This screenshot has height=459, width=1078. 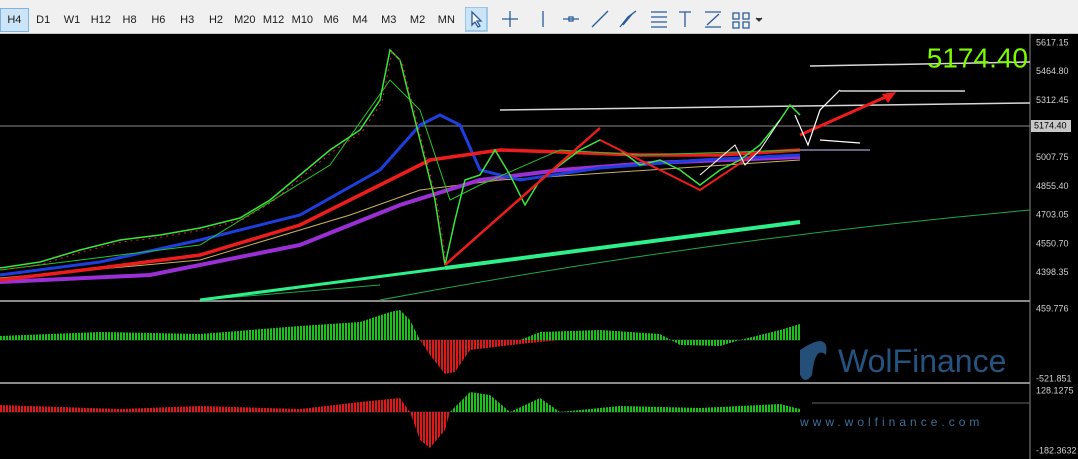 What do you see at coordinates (360, 19) in the screenshot?
I see `timeframe-button: M4` at bounding box center [360, 19].